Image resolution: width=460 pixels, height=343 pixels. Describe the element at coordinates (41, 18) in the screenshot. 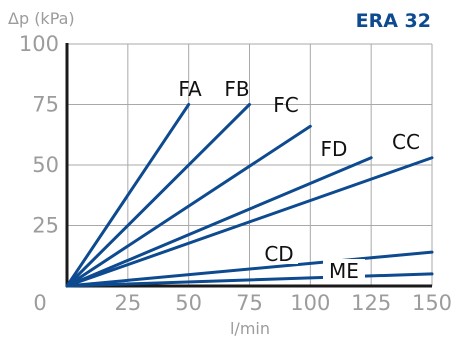

I see `y-axis-label: Δp (kPa)` at that location.